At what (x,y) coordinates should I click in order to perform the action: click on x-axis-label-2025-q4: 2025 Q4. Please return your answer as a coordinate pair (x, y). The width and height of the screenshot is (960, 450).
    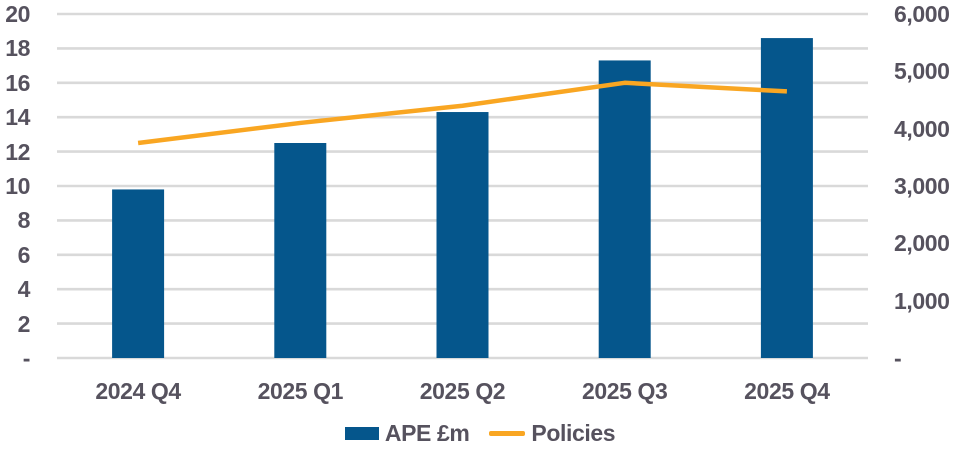
    Looking at the image, I should click on (787, 391).